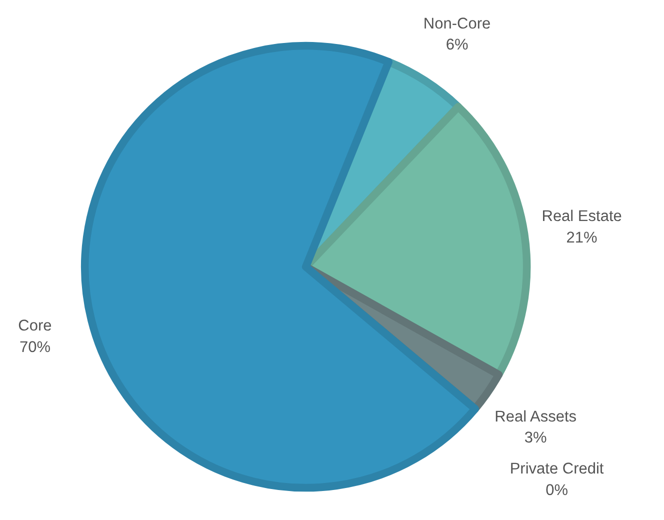 The height and width of the screenshot is (520, 664). I want to click on slice-label: Non-Core, so click(457, 23).